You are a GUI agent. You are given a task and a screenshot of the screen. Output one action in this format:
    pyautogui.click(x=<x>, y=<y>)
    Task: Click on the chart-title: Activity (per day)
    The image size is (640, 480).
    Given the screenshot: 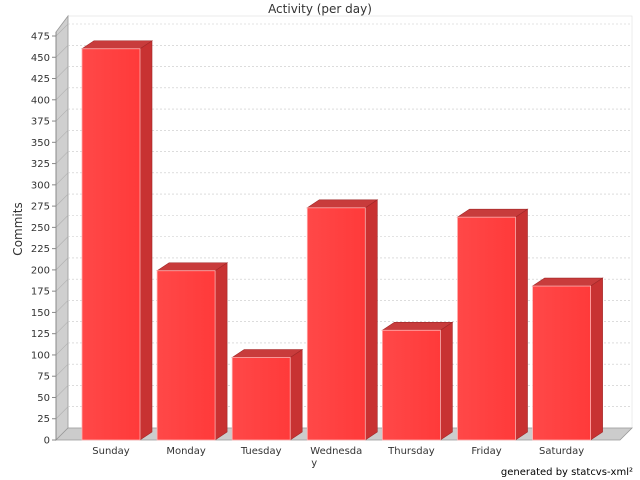 What is the action you would take?
    pyautogui.click(x=320, y=9)
    